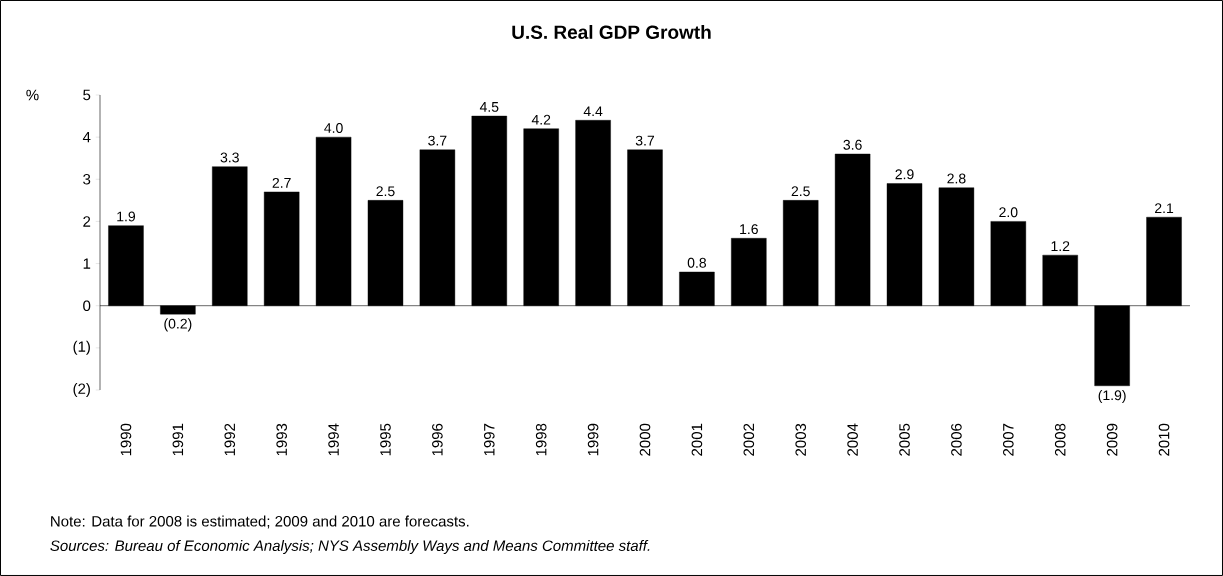 Image resolution: width=1223 pixels, height=576 pixels. Describe the element at coordinates (87, 263) in the screenshot. I see `y-tick-label: 1` at that location.